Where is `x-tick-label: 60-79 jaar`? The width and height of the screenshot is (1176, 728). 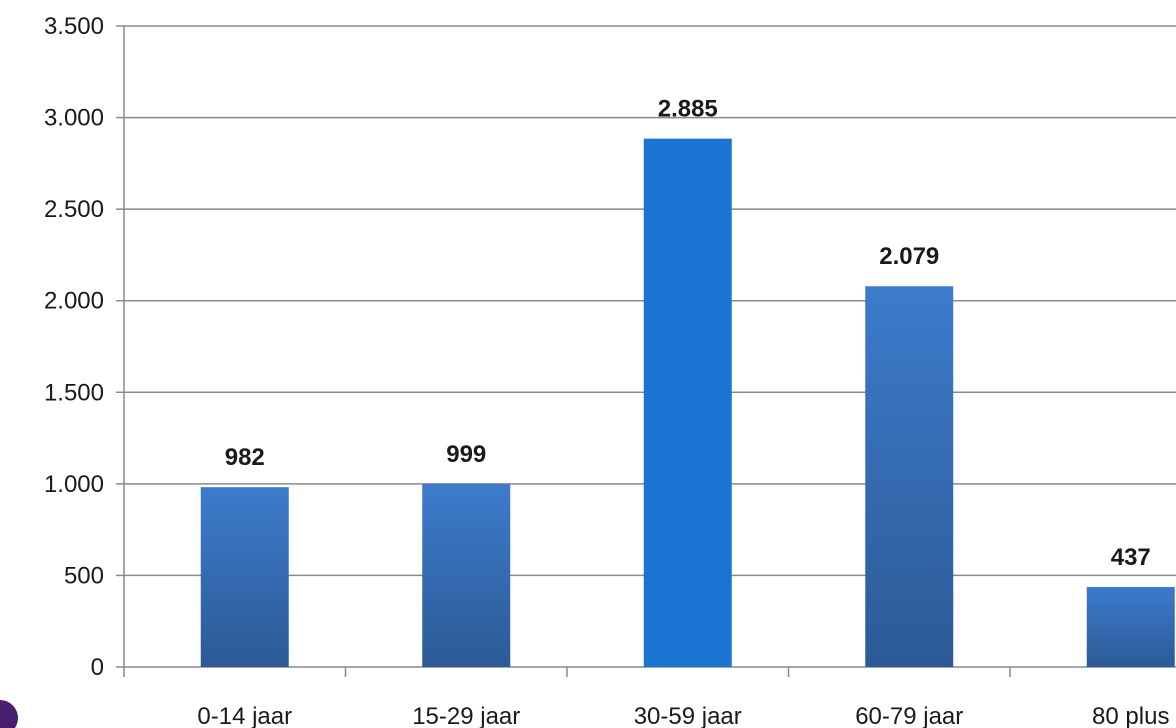 x-tick-label: 60-79 jaar is located at coordinates (909, 715).